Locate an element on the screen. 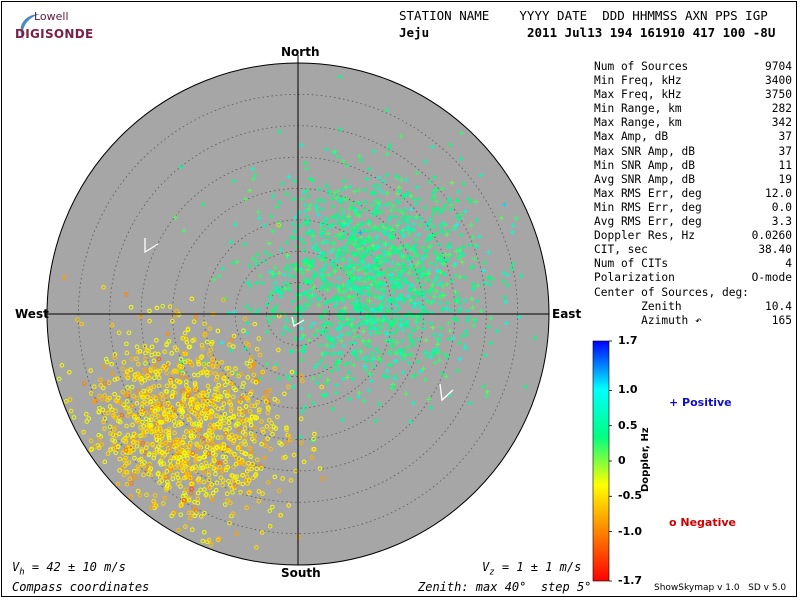 Image resolution: width=800 pixels, height=600 pixels. colorbar-label: Doppler, Hz is located at coordinates (645, 459).